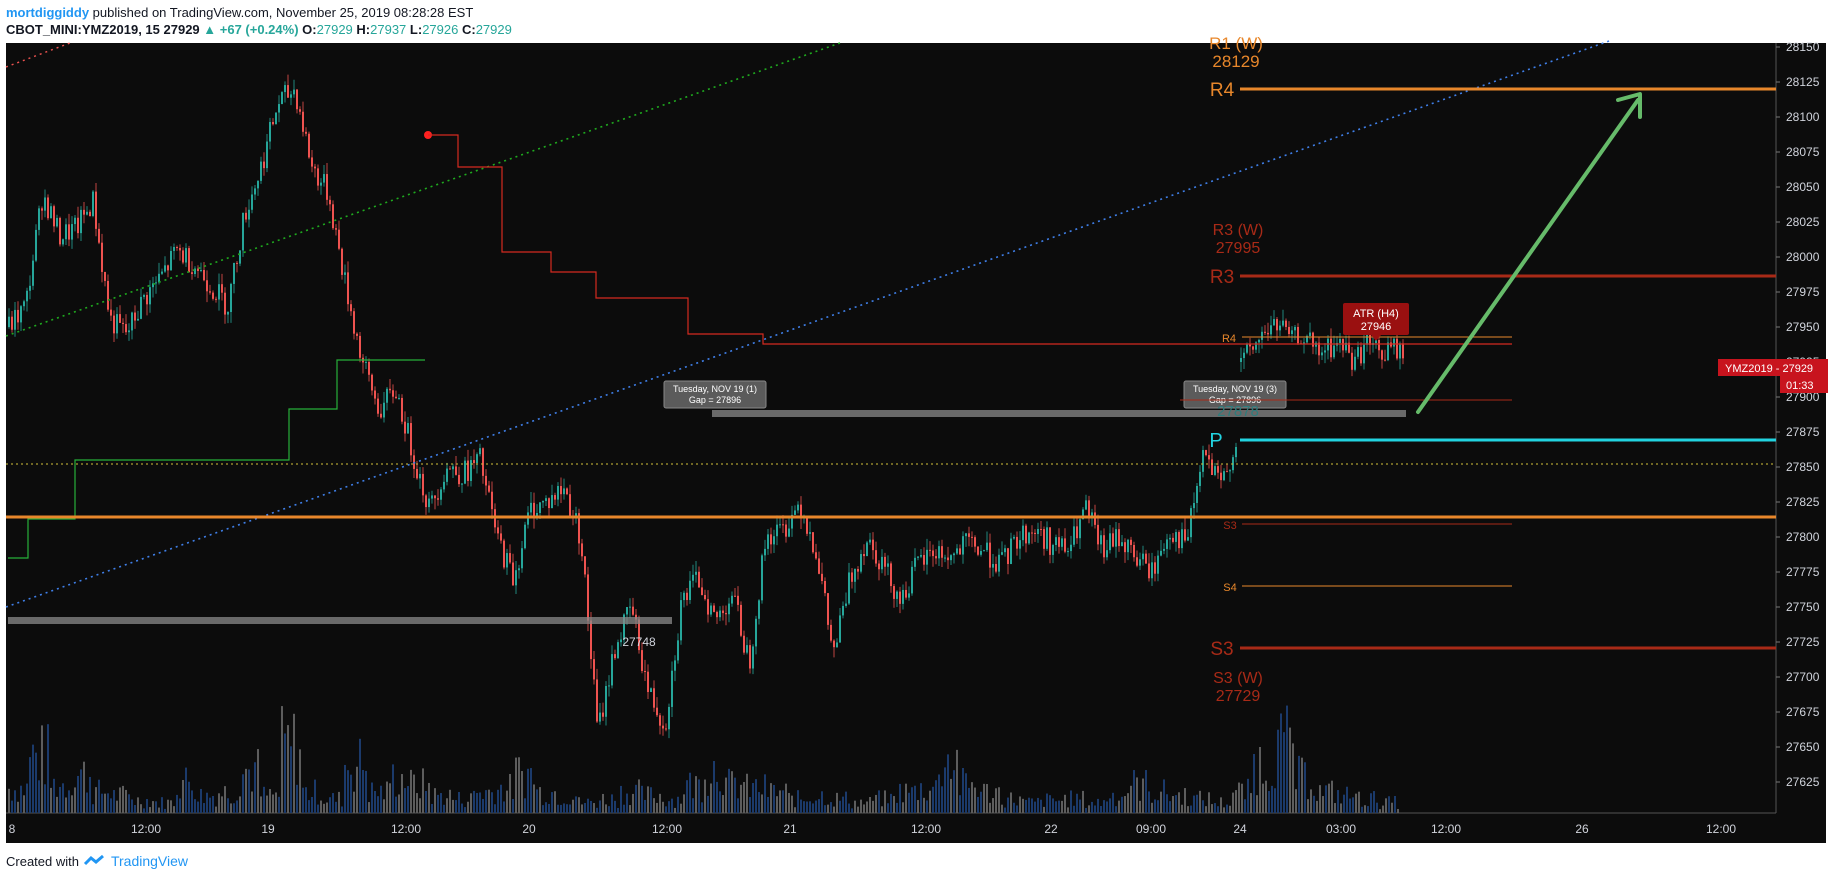 The width and height of the screenshot is (1828, 879). What do you see at coordinates (1803, 467) in the screenshot?
I see `price-tick-label: 27850` at bounding box center [1803, 467].